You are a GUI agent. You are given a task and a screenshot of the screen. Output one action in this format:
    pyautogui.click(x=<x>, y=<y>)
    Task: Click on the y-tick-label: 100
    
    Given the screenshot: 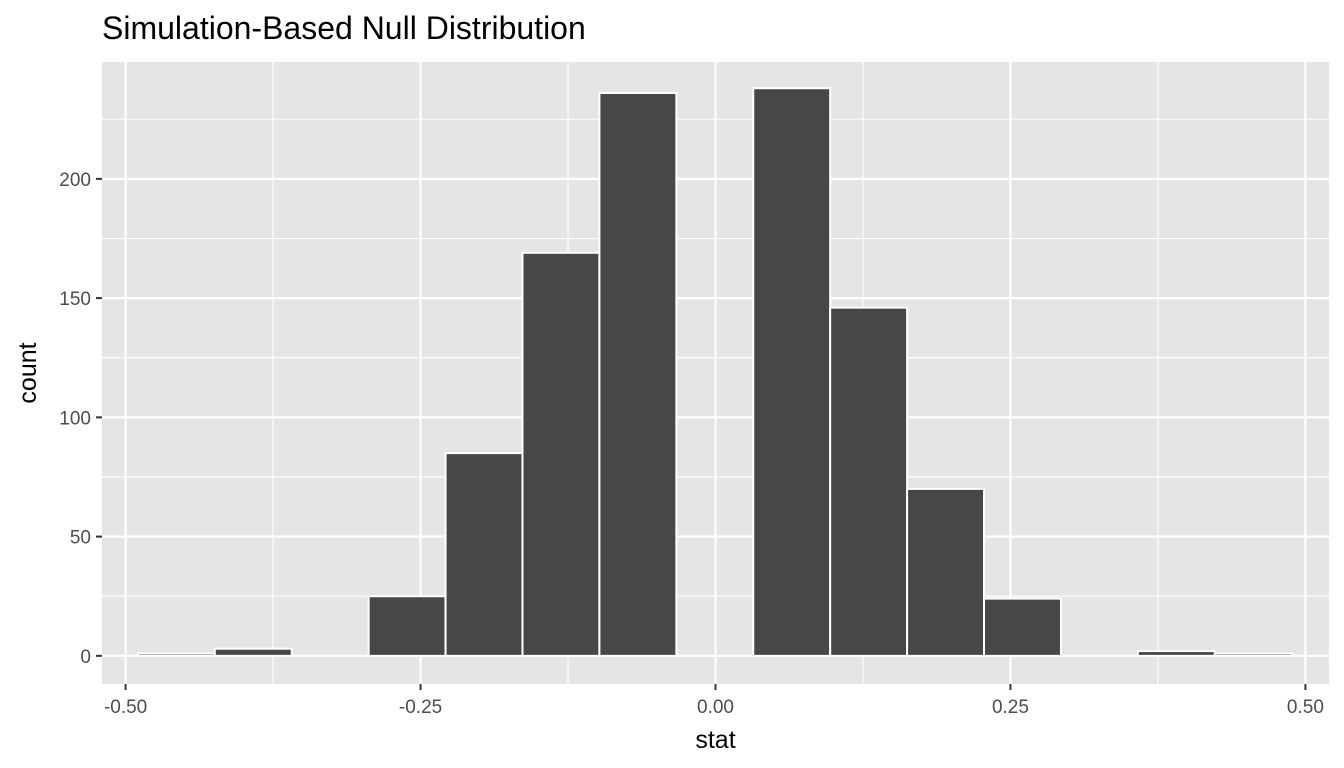 What is the action you would take?
    pyautogui.click(x=75, y=418)
    